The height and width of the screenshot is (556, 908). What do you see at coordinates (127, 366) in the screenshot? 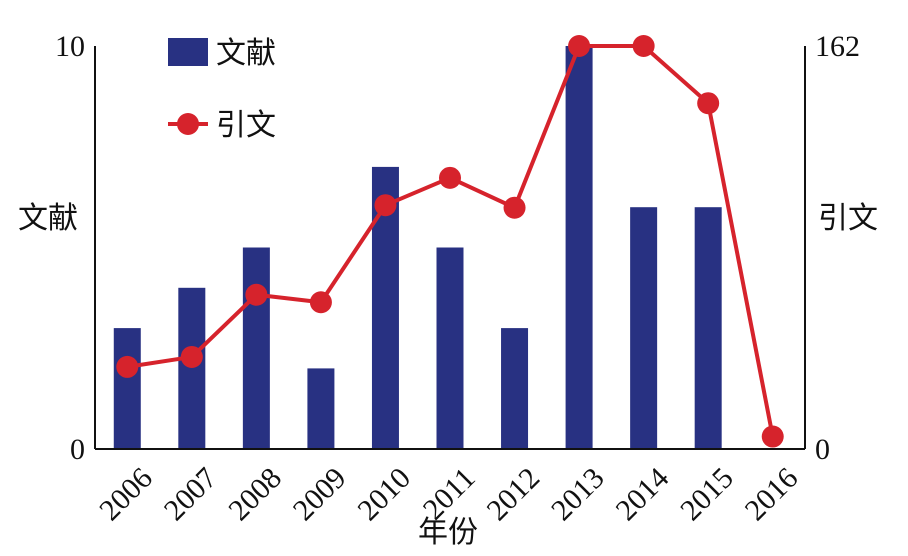
I see `citation-point-2006` at bounding box center [127, 366].